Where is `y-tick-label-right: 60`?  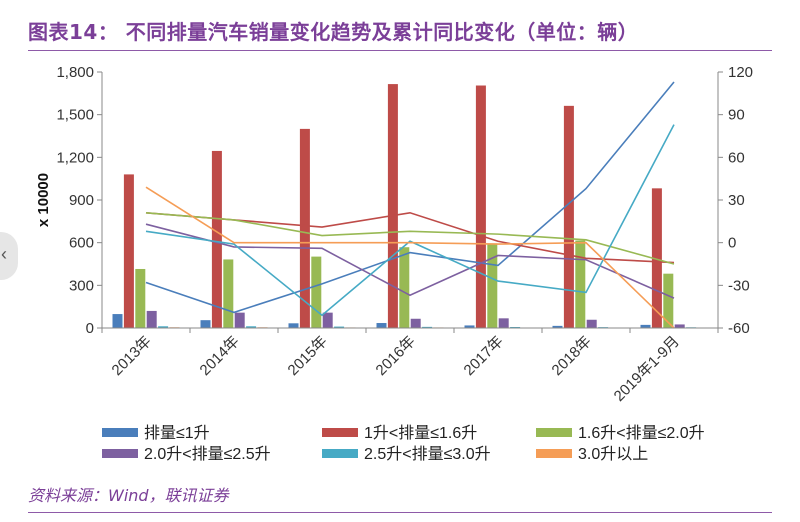
y-tick-label-right: 60 is located at coordinates (736, 157).